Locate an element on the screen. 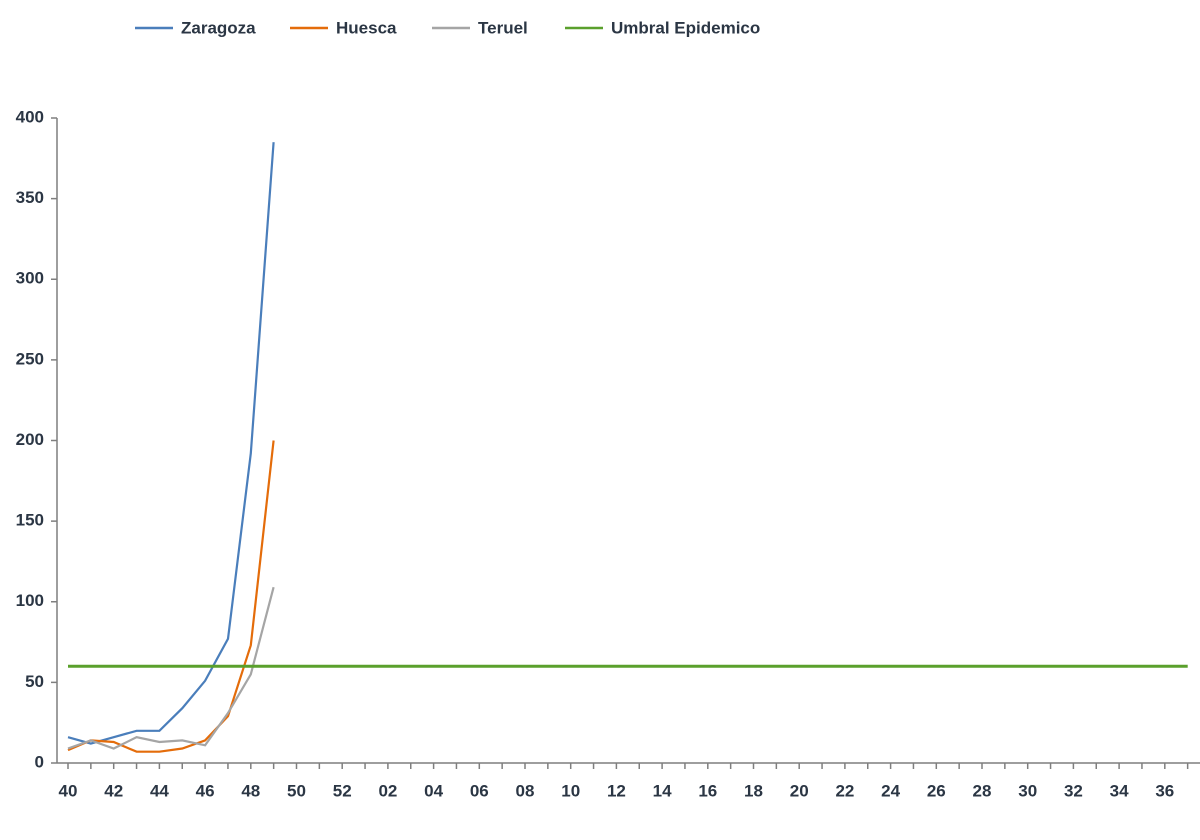 Image resolution: width=1200 pixels, height=840 pixels. legend-label: Huesca is located at coordinates (366, 27).